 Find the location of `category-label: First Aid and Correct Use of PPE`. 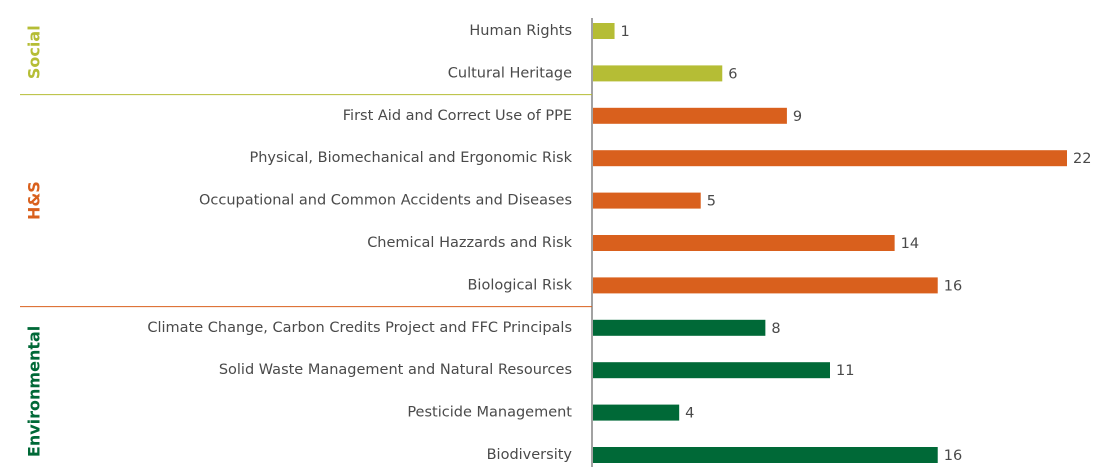

category-label: First Aid and Correct Use of PPE is located at coordinates (457, 116).